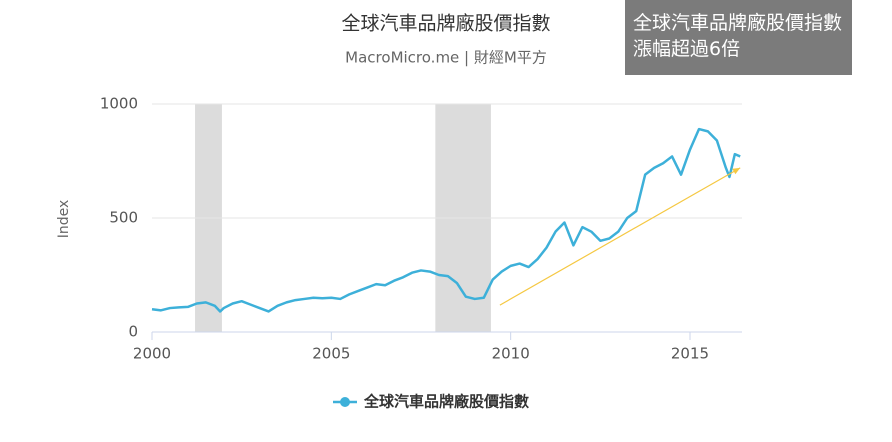  Describe the element at coordinates (133, 332) in the screenshot. I see `y-tick-label: 0` at that location.